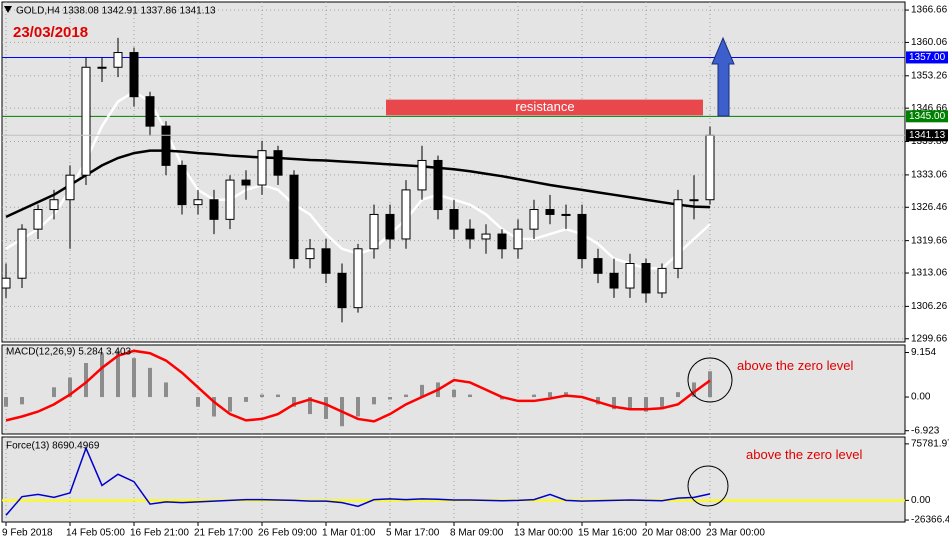 The width and height of the screenshot is (949, 544). I want to click on x-tick-label: 23 Mar 00:00, so click(735, 533).